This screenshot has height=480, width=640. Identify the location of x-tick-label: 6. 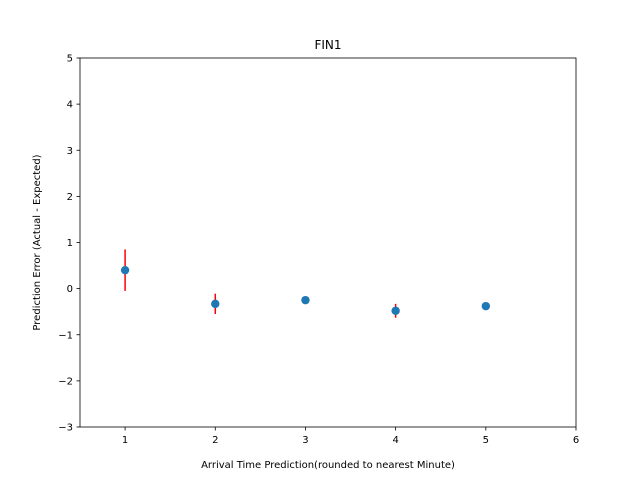
(576, 440).